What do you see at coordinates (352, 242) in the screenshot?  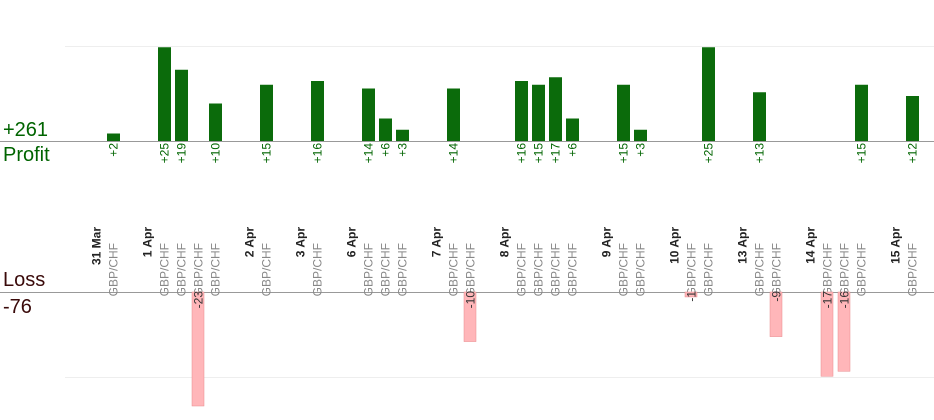 I see `date-label: 6 Apr` at bounding box center [352, 242].